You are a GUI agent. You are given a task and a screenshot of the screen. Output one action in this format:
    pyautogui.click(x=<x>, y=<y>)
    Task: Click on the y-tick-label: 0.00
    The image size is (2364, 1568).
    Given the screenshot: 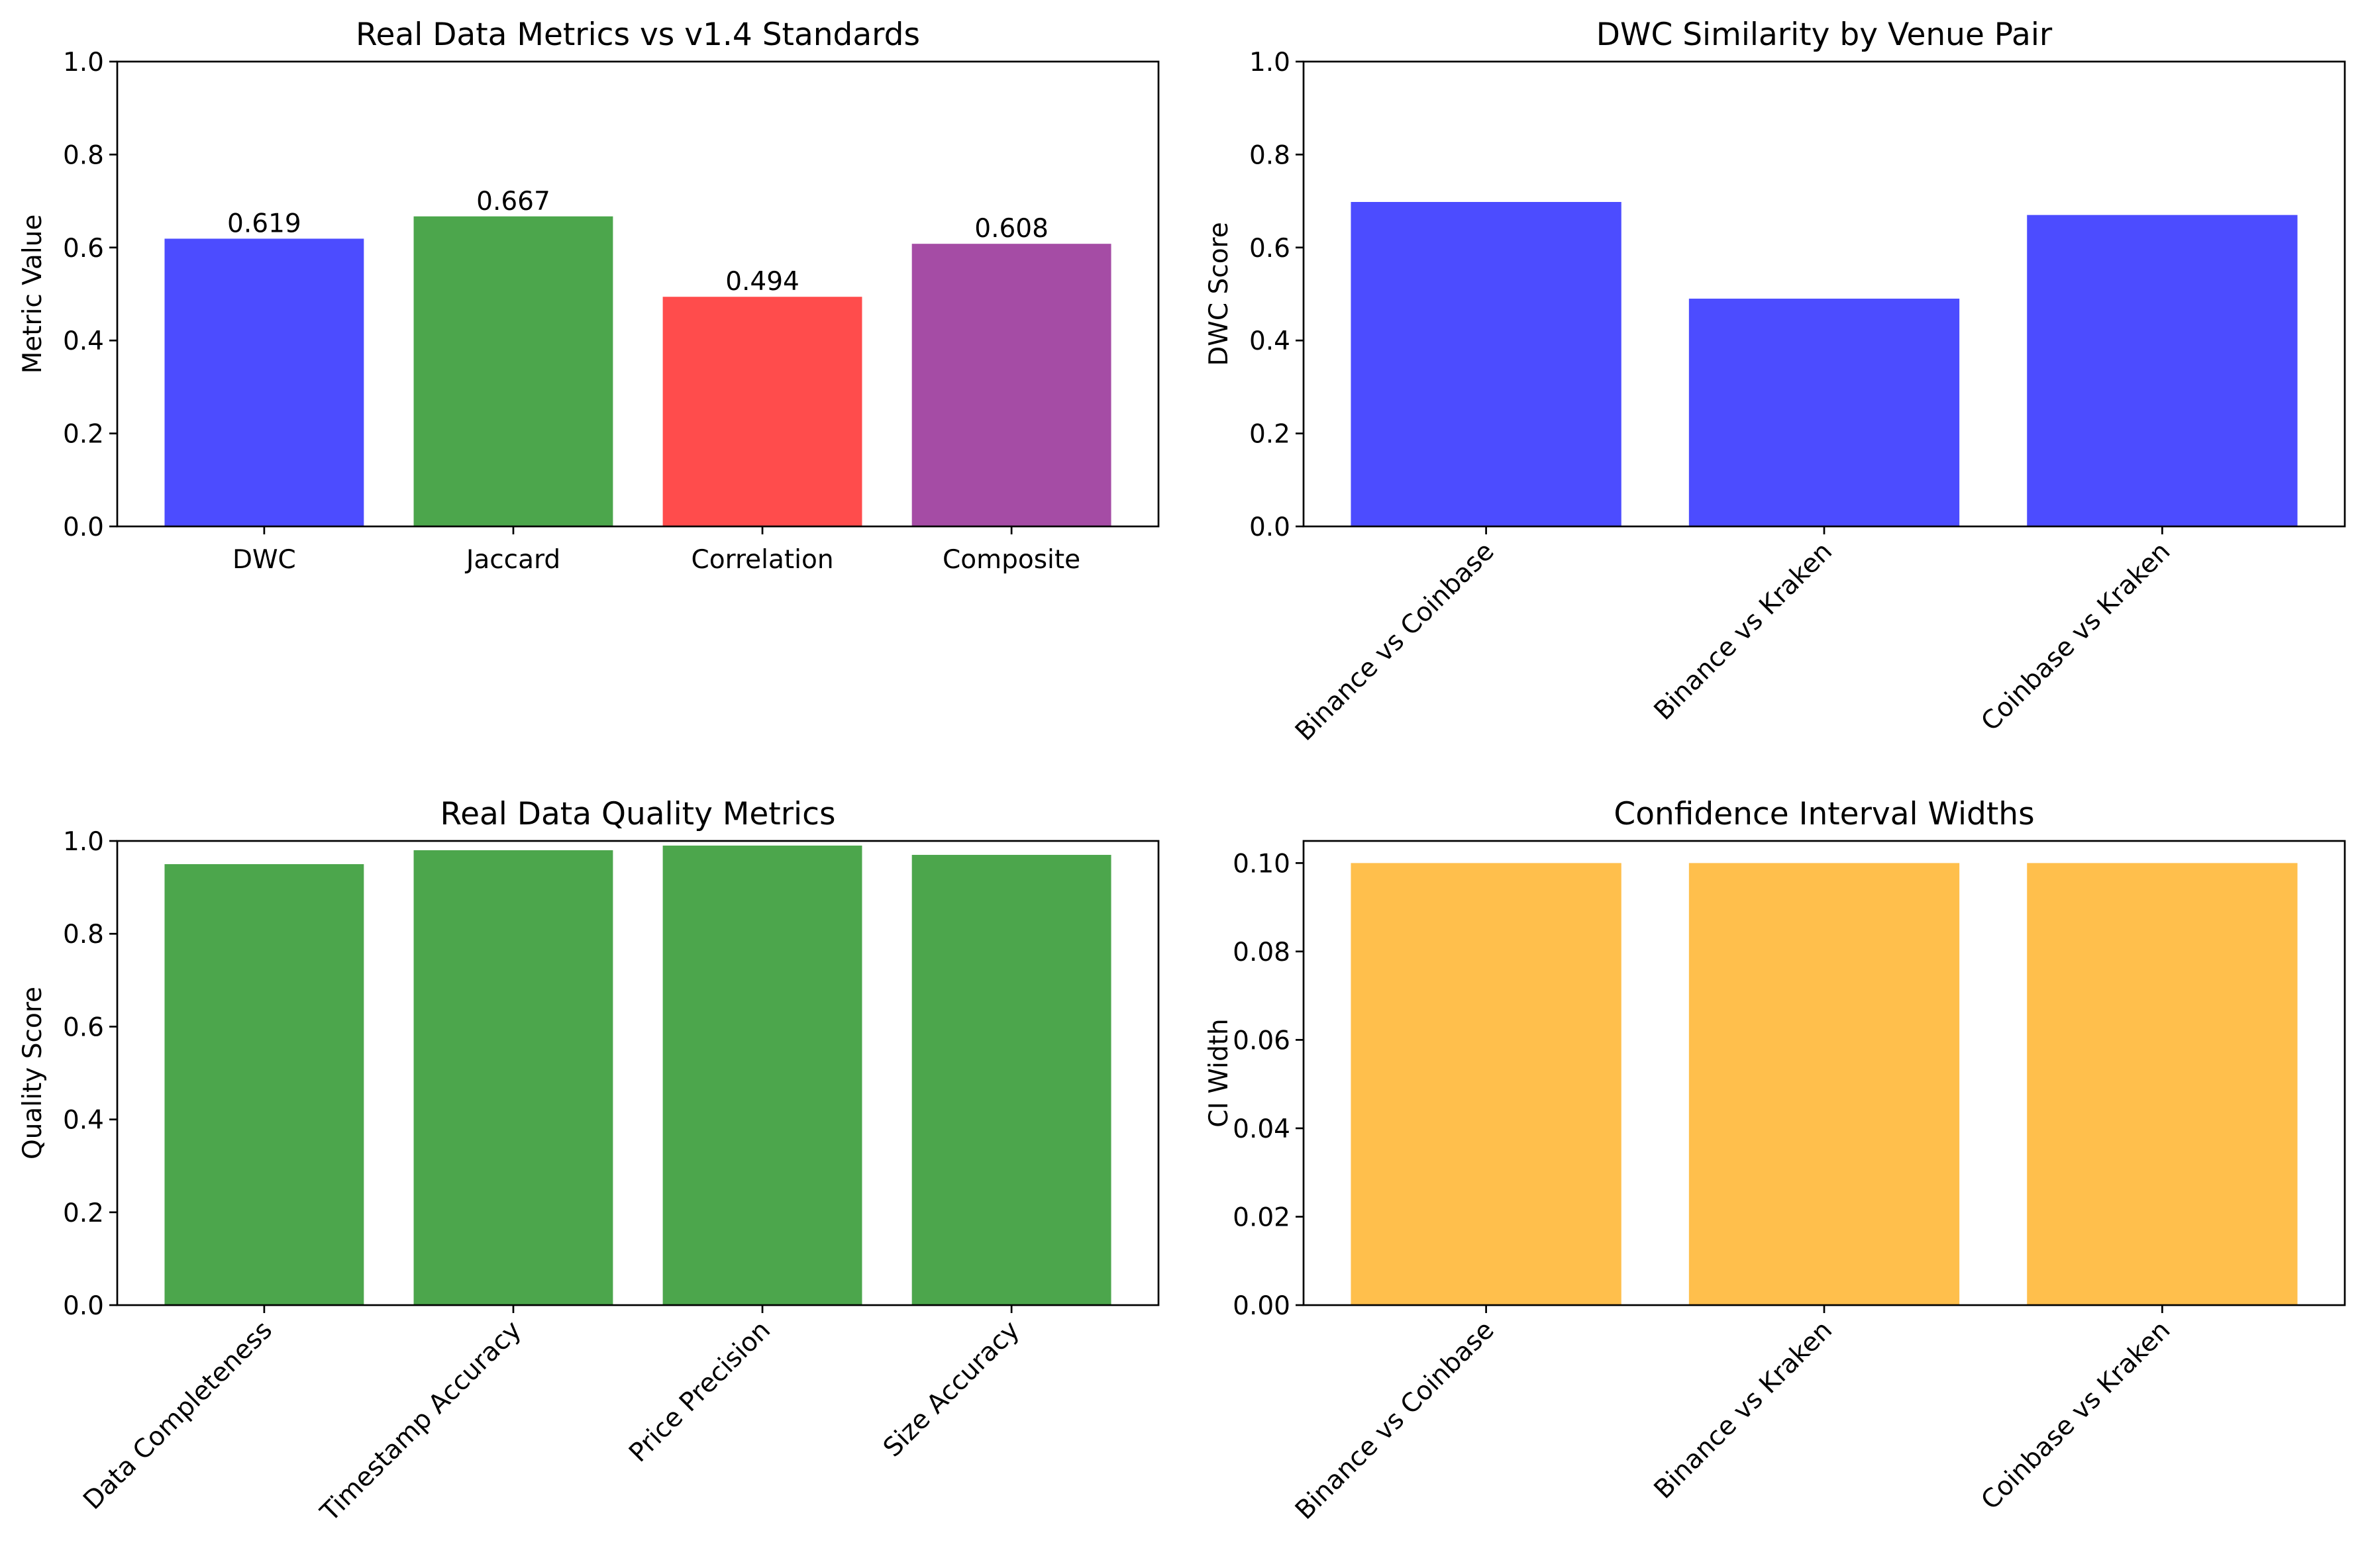 What is the action you would take?
    pyautogui.click(x=1262, y=1306)
    